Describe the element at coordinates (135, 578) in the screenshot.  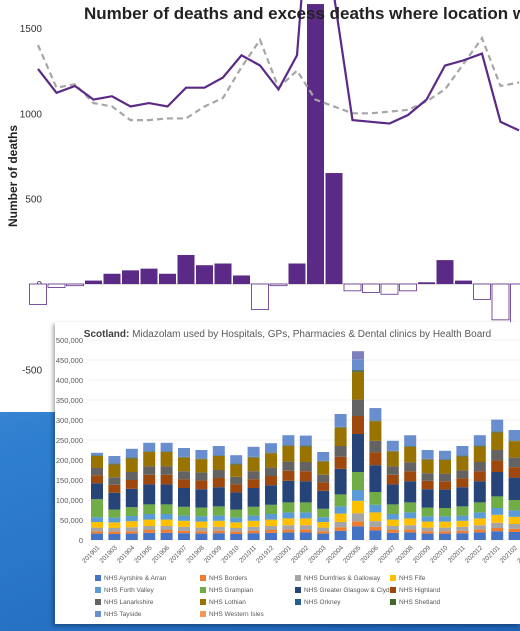
I see `midazolam-legend-label: NHS Ayrshire & Arran` at that location.